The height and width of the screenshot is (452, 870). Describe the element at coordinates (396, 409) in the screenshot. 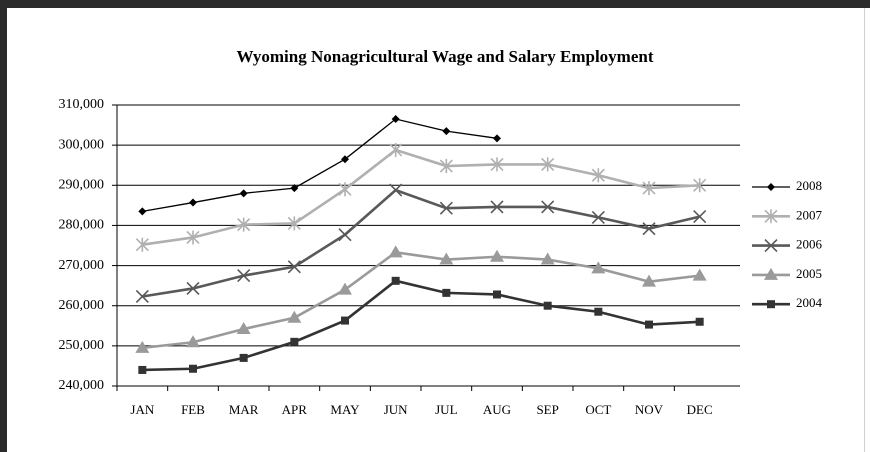

I see `x-tick-label: JUN` at that location.